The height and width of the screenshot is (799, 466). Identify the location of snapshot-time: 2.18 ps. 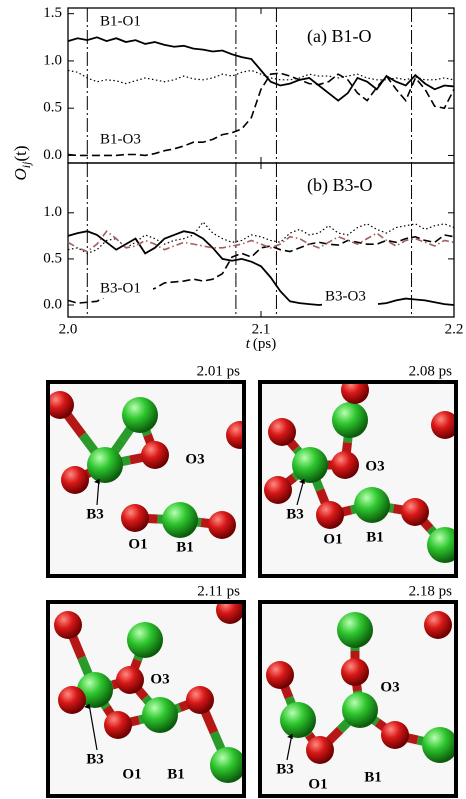
(431, 591).